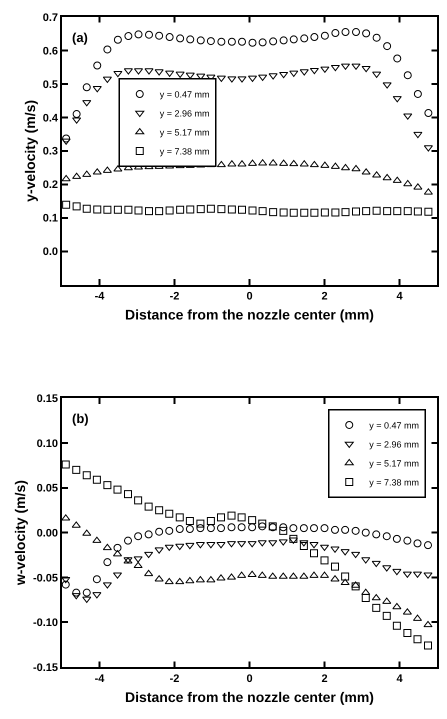 This screenshot has width=447, height=719. I want to click on y-axis-title: w-velocity (m/s), so click(20, 533).